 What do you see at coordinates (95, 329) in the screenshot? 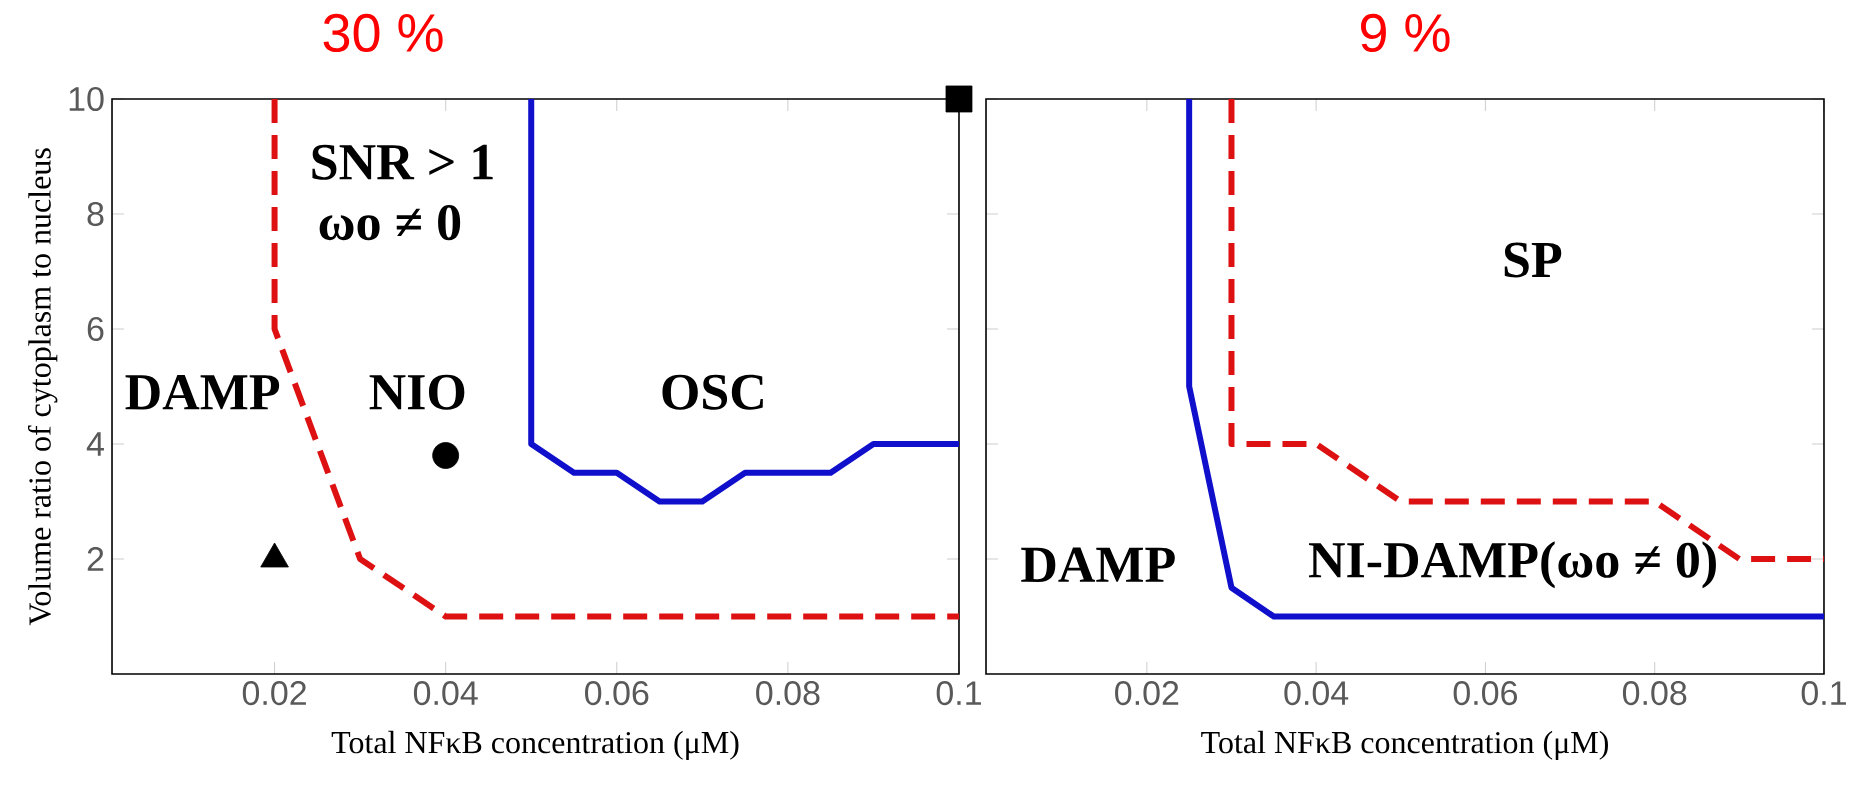
I see `y-tick-label: 6` at bounding box center [95, 329].